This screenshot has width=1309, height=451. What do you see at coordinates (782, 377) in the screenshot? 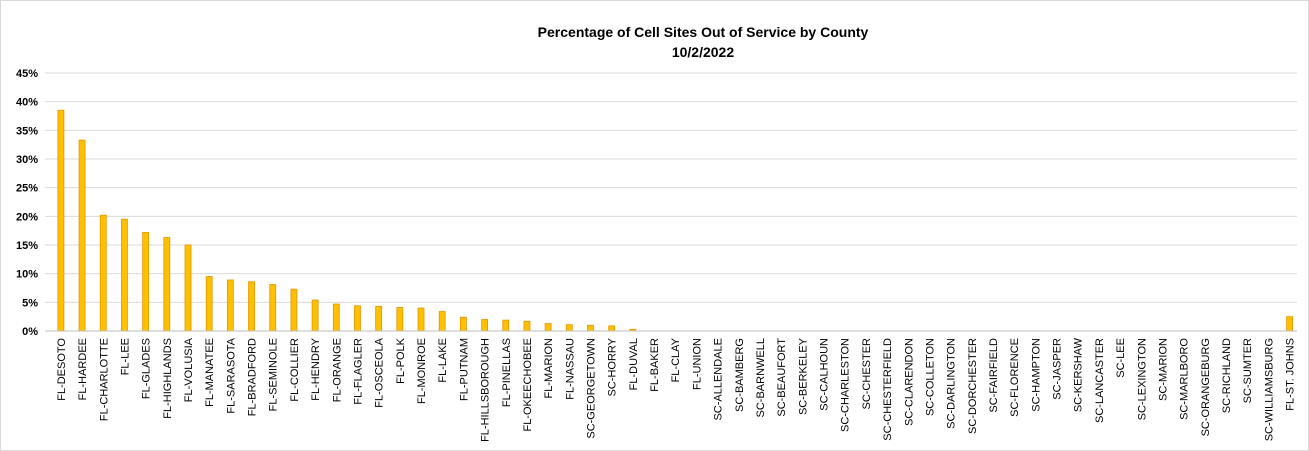
I see `x-tick-label: SC-BEAUFORT` at bounding box center [782, 377].